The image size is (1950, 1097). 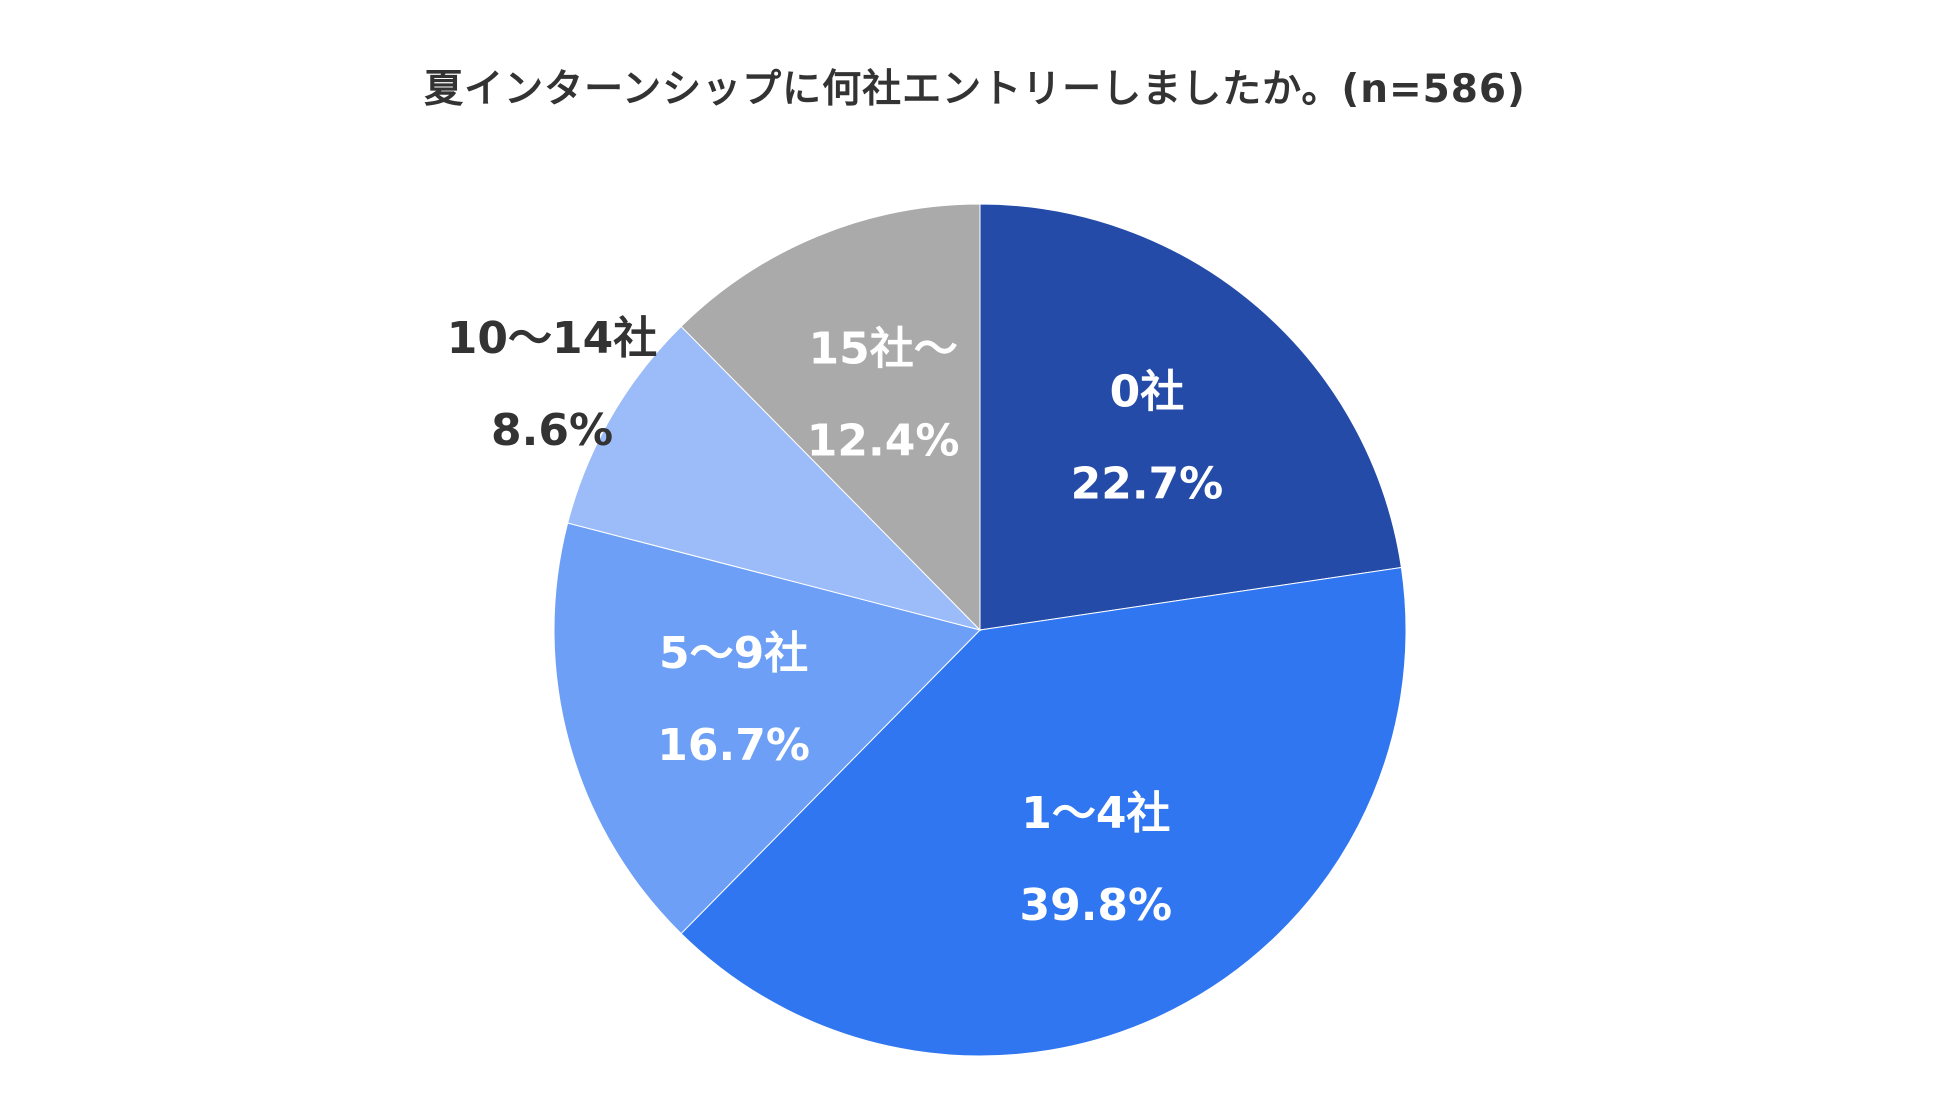 I want to click on slice-category-label-4: 15社～, so click(x=882, y=348).